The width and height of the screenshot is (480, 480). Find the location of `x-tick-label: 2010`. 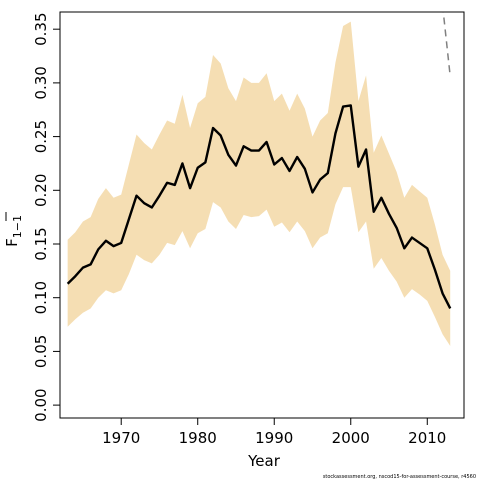

x-tick-label: 2010 is located at coordinates (427, 438).